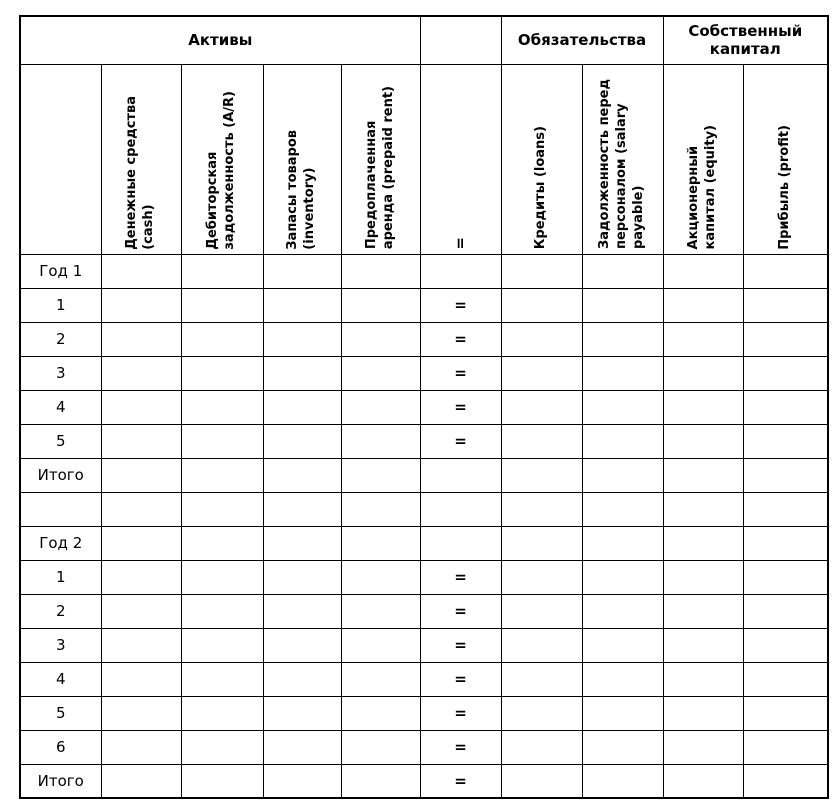 Image resolution: width=834 pixels, height=804 pixels. I want to click on table-row-year2: Год 2, so click(424, 543).